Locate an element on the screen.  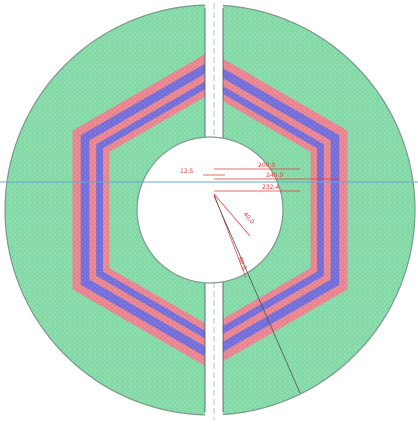
dim-label-d6: 80.0 is located at coordinates (242, 263).